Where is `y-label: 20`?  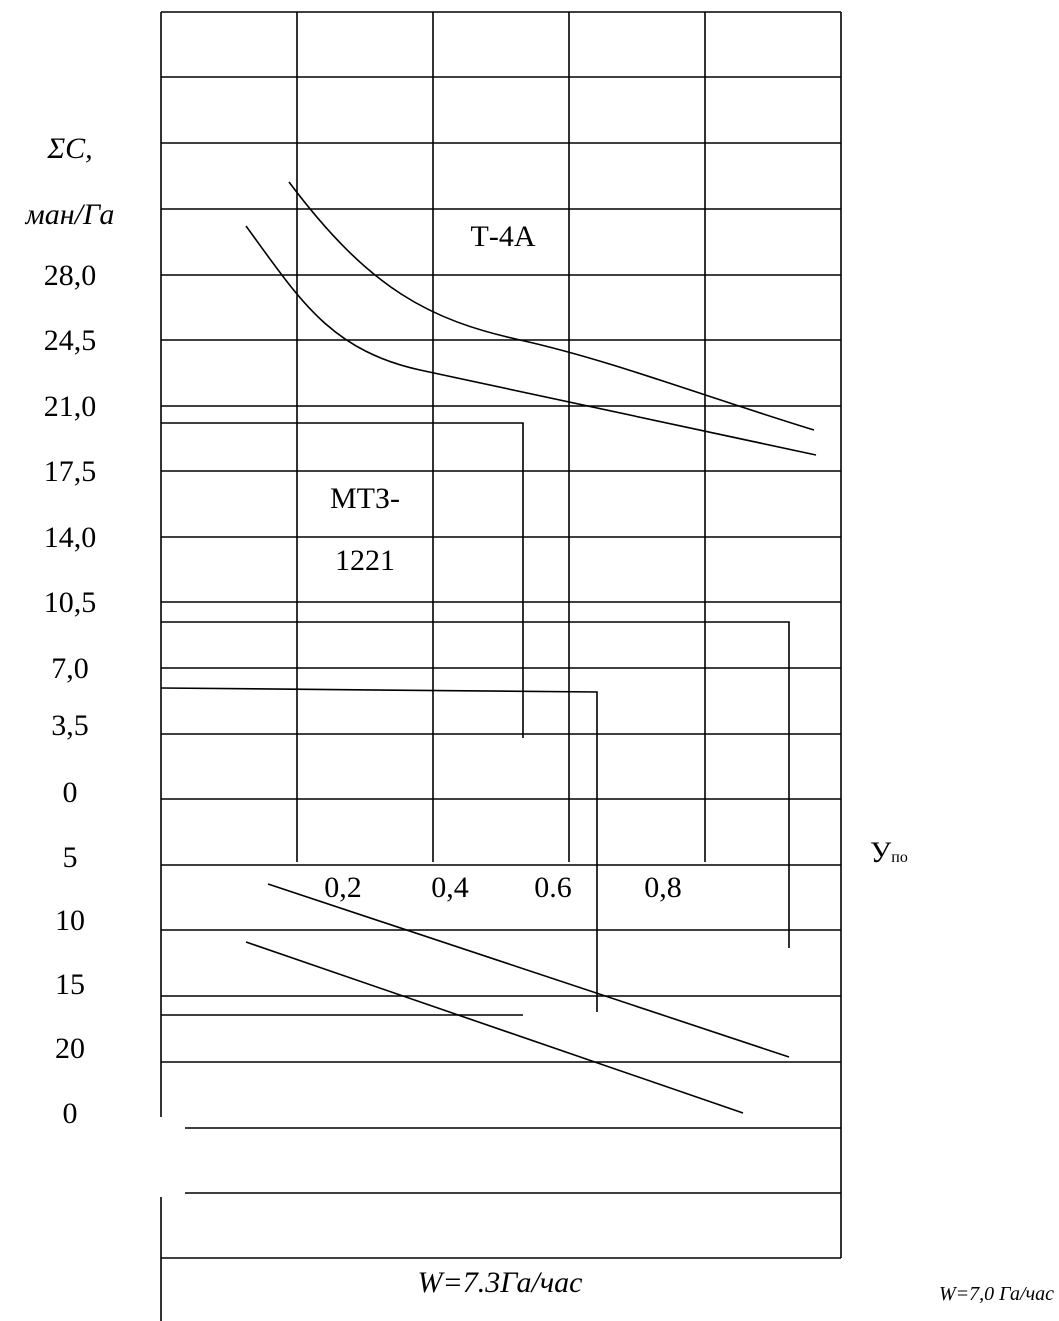
y-label: 20 is located at coordinates (70, 1048).